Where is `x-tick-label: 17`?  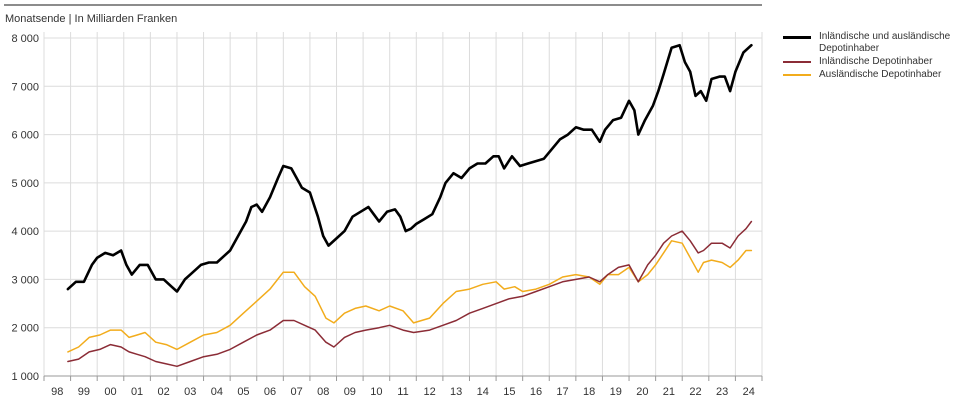 x-tick-label: 17 is located at coordinates (562, 392).